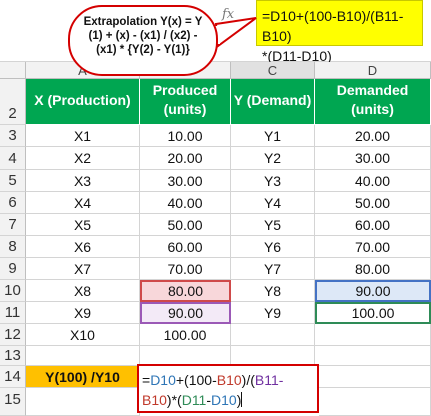 Image resolution: width=431 pixels, height=416 pixels. I want to click on row-header-14: 14, so click(13, 377).